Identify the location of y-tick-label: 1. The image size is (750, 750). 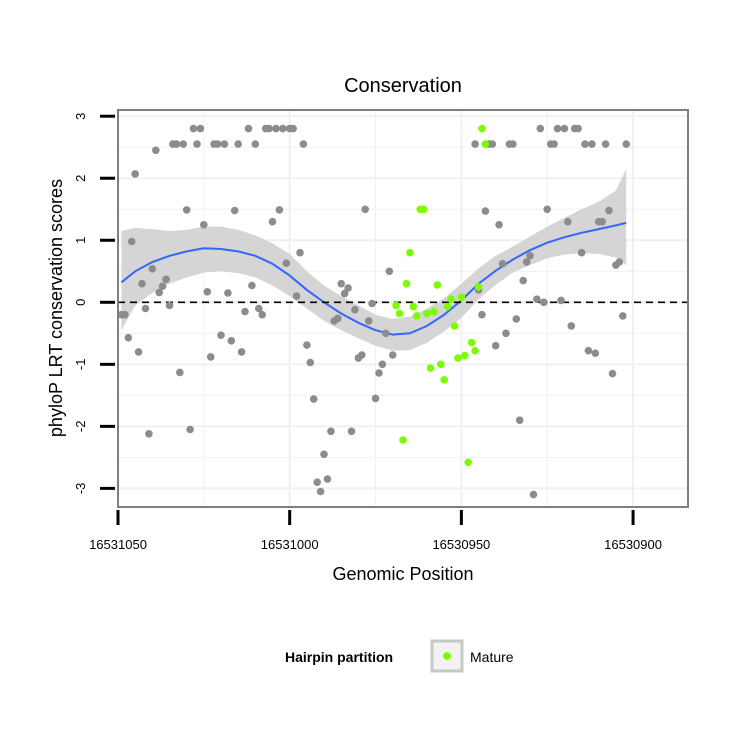
(80, 240).